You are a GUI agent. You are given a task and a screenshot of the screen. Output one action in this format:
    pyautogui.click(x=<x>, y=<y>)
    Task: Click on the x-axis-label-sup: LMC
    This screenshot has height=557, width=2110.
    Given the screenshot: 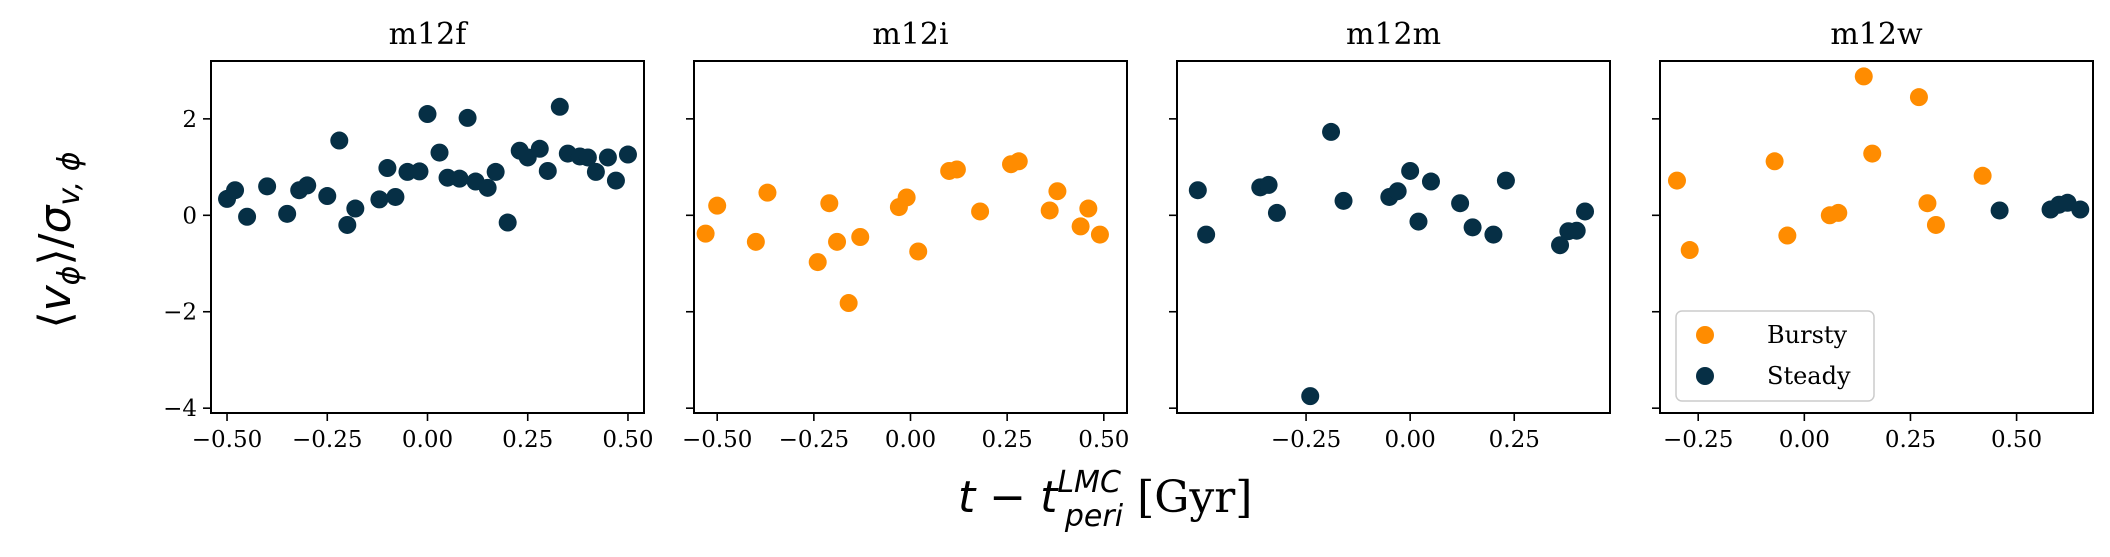 What is the action you would take?
    pyautogui.click(x=1089, y=482)
    